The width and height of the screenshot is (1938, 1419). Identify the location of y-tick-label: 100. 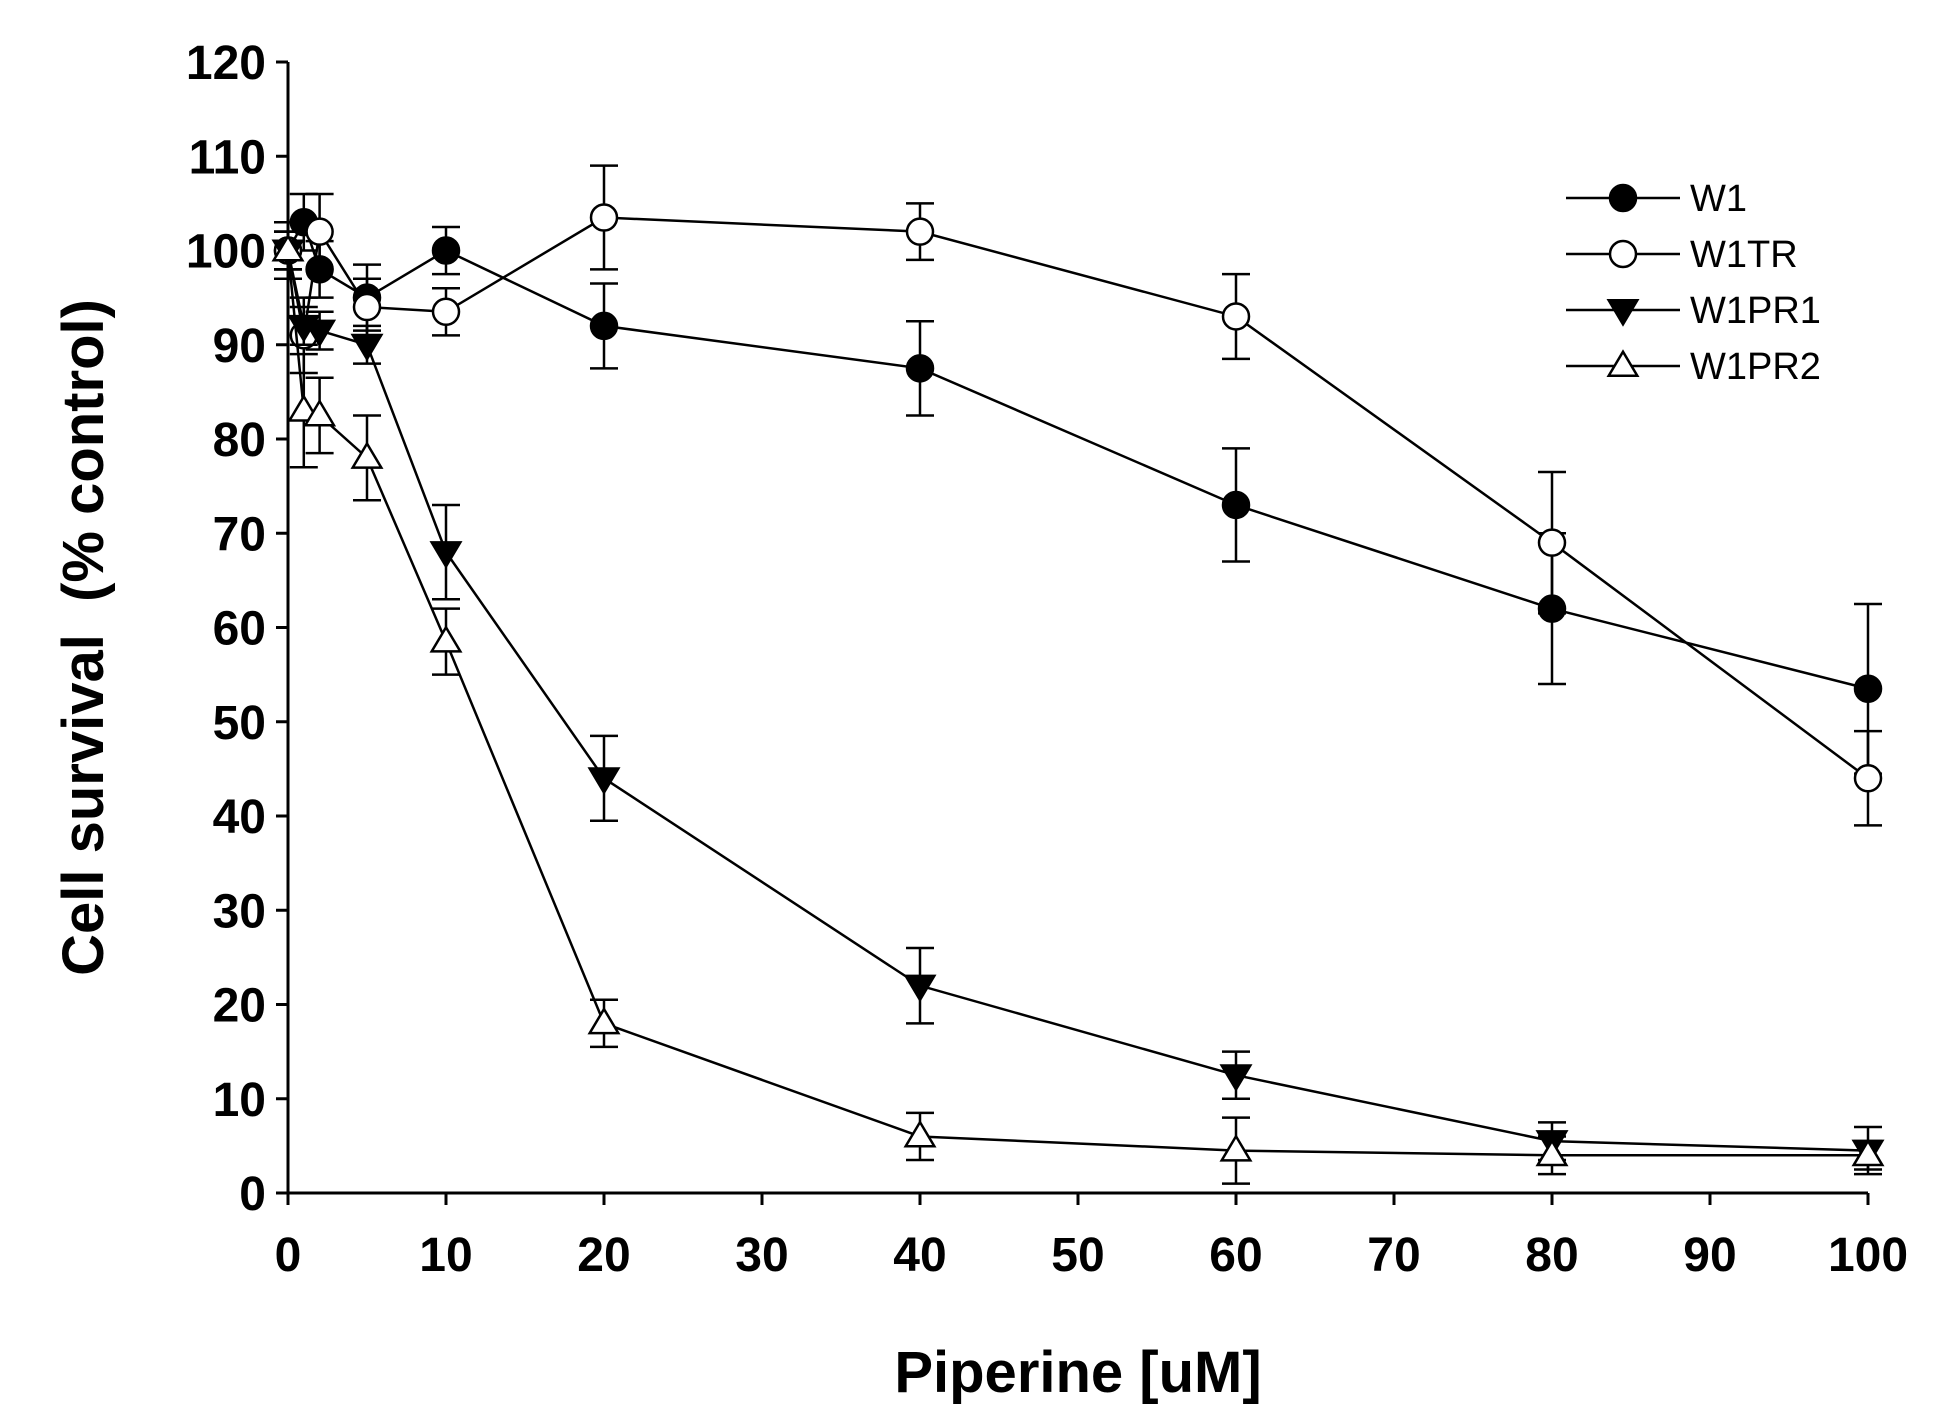
(226, 252).